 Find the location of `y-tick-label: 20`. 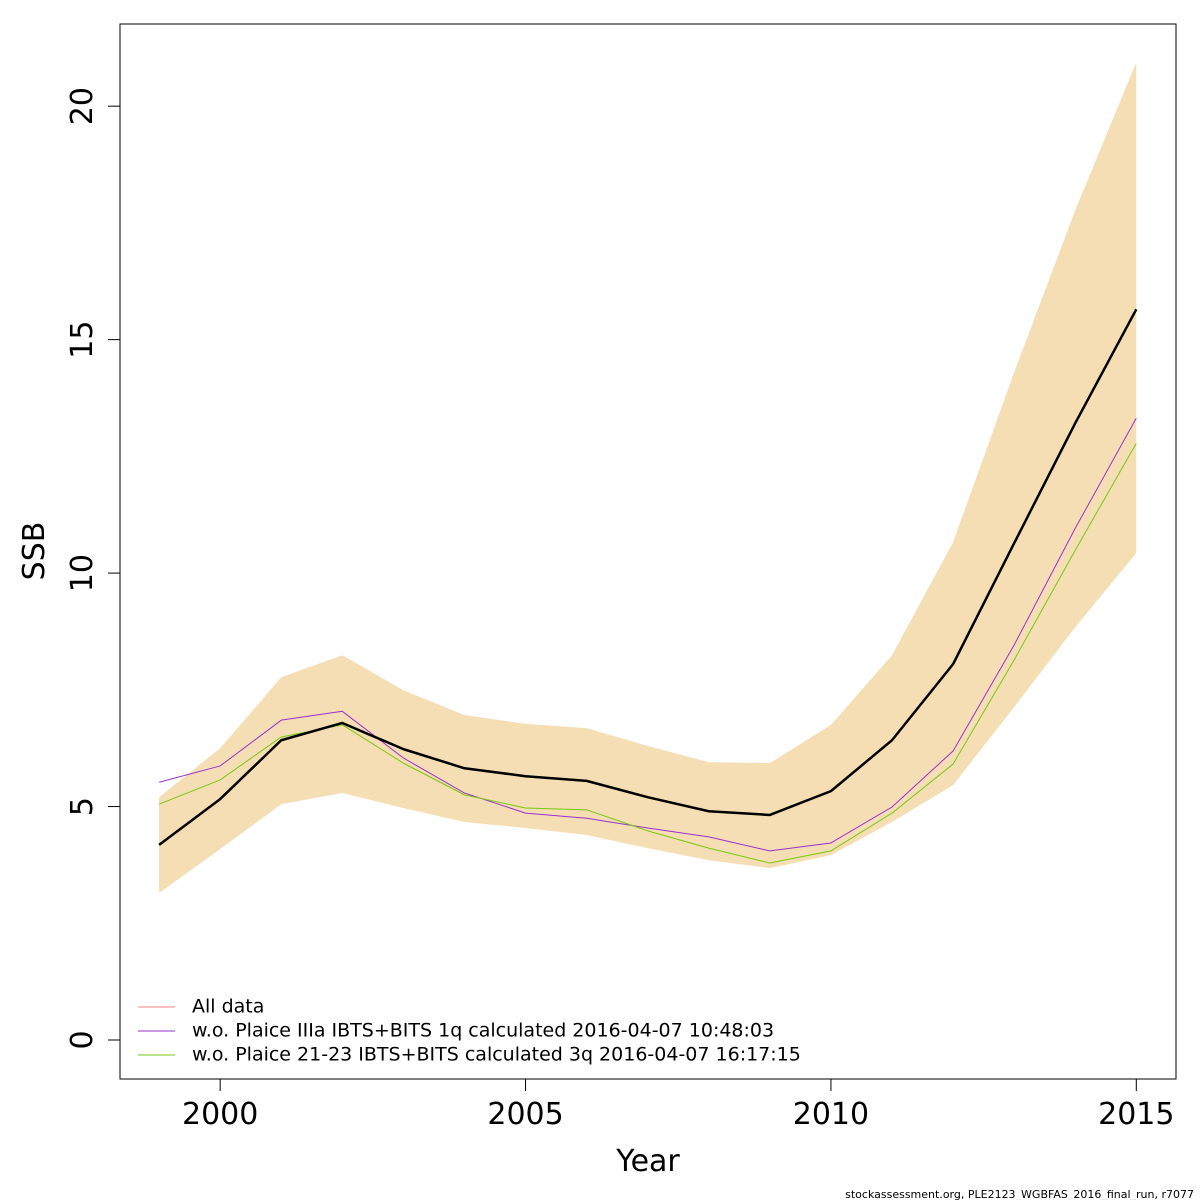

y-tick-label: 20 is located at coordinates (82, 106).